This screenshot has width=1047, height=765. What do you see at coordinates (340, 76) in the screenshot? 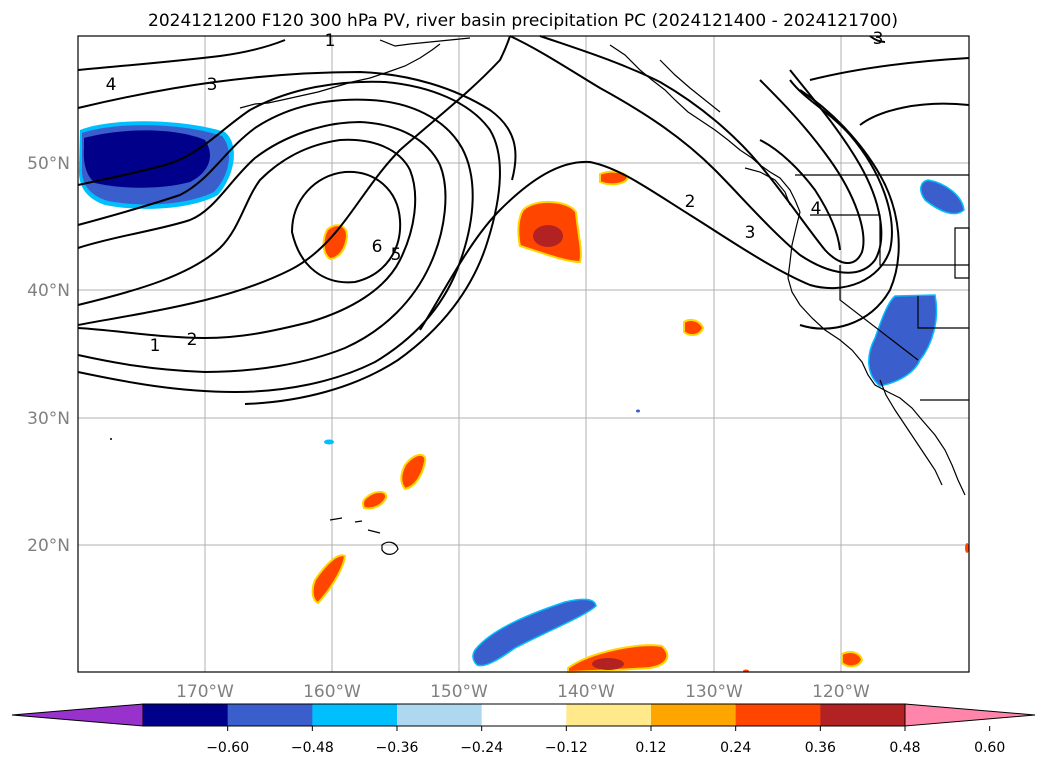
I see `aleutian-coast` at bounding box center [340, 76].